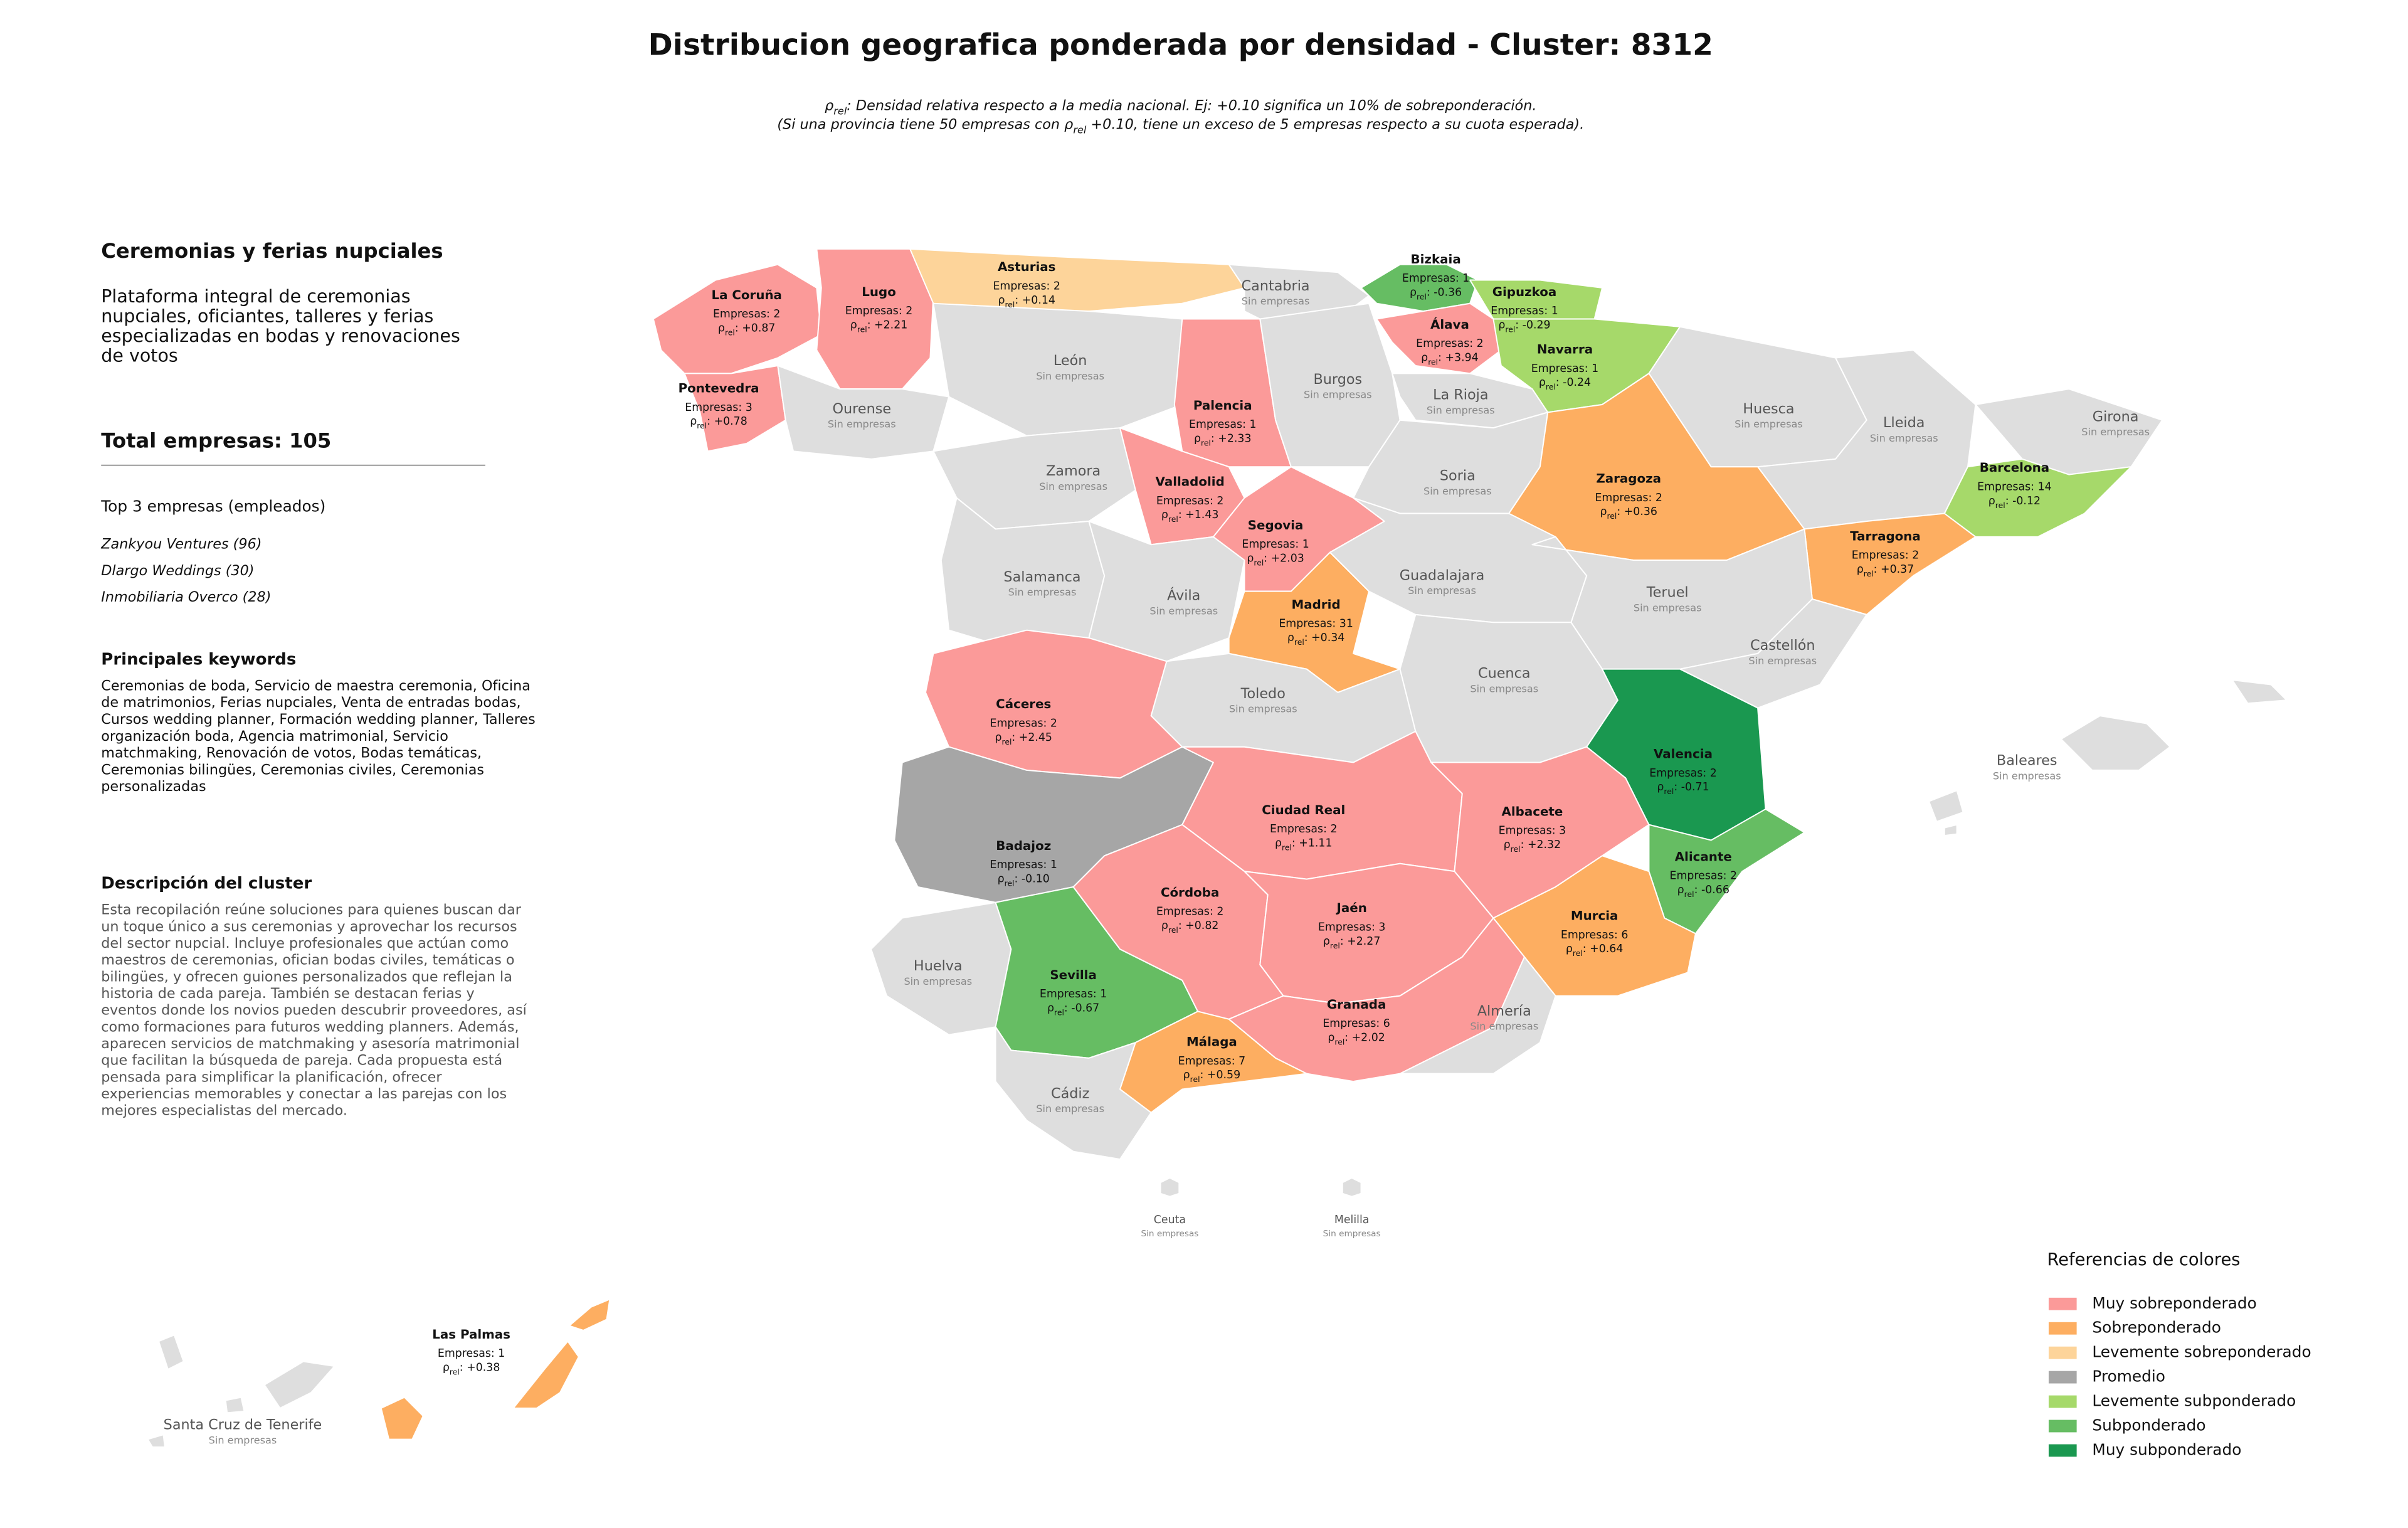  What do you see at coordinates (1565, 349) in the screenshot?
I see `province-name: Navarra` at bounding box center [1565, 349].